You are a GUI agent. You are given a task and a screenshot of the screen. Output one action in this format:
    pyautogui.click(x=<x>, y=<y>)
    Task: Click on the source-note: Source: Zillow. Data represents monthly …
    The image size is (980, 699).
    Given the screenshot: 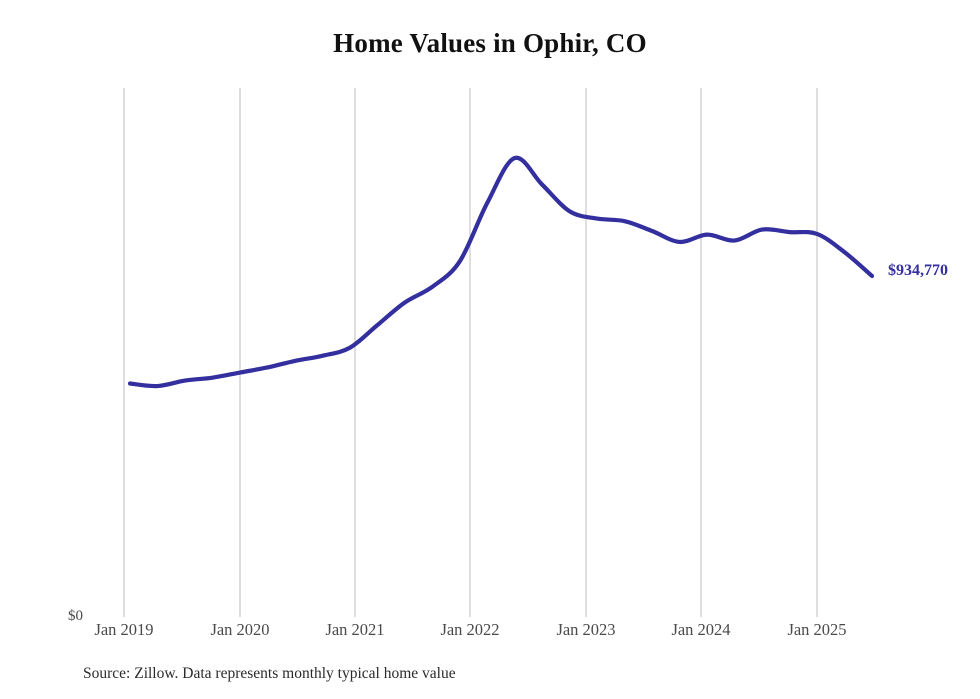 What is the action you would take?
    pyautogui.click(x=269, y=673)
    